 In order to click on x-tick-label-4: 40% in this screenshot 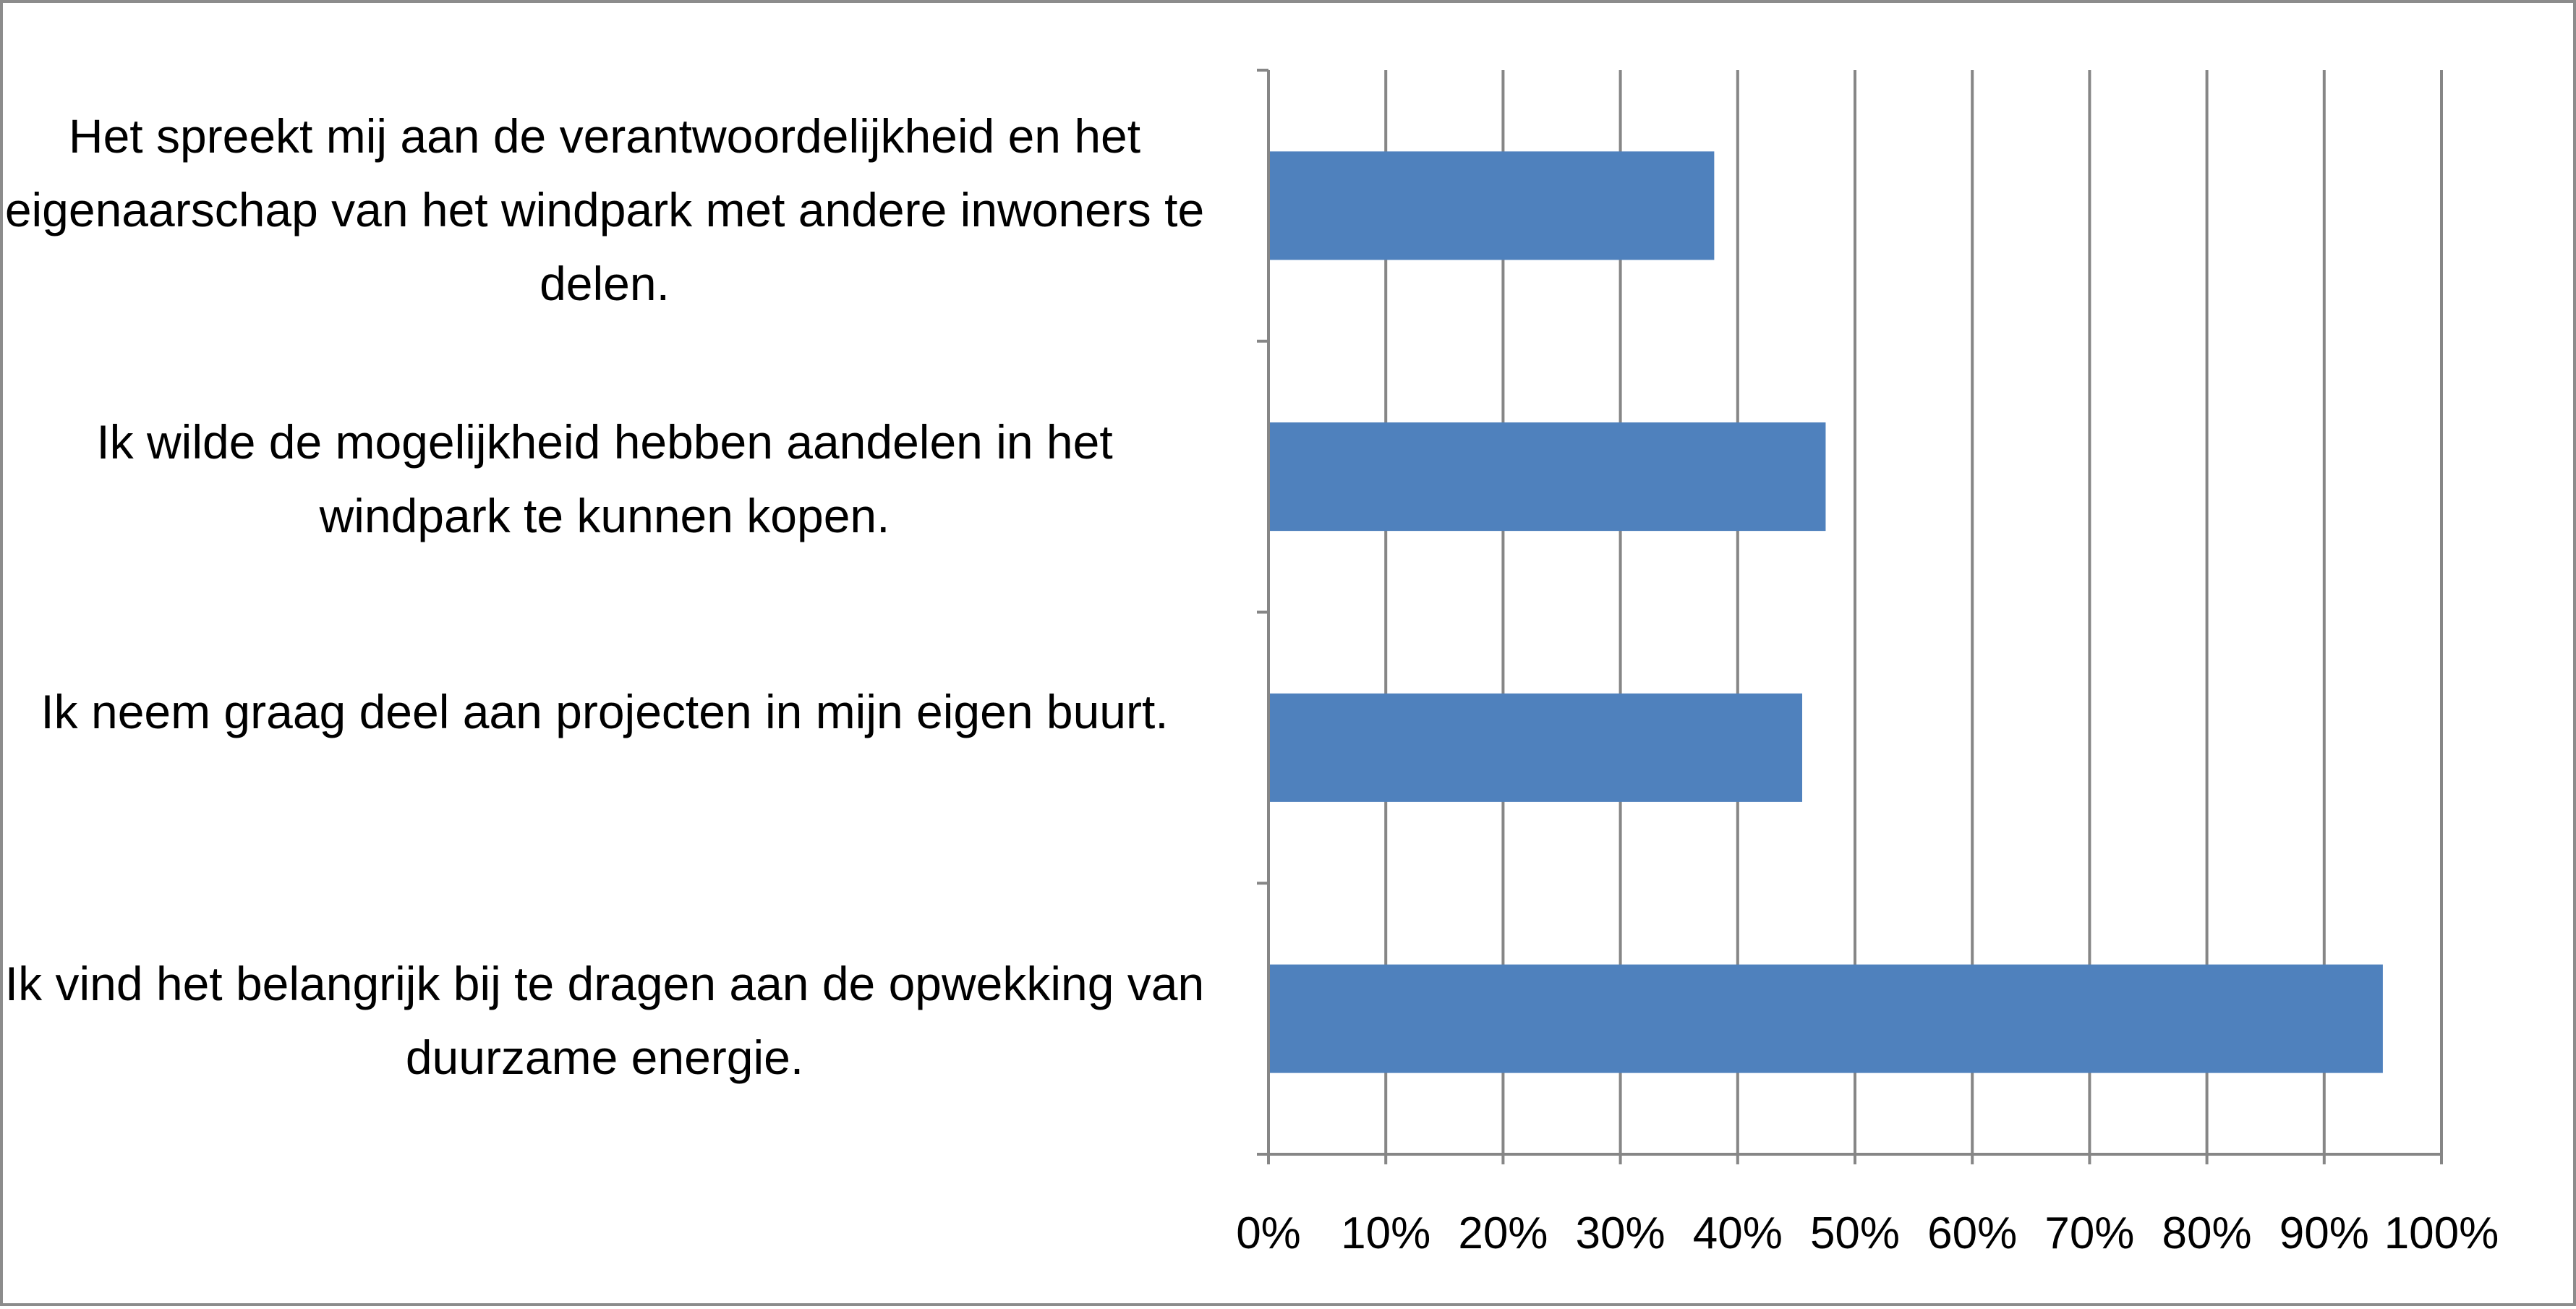, I will do `click(1738, 1233)`.